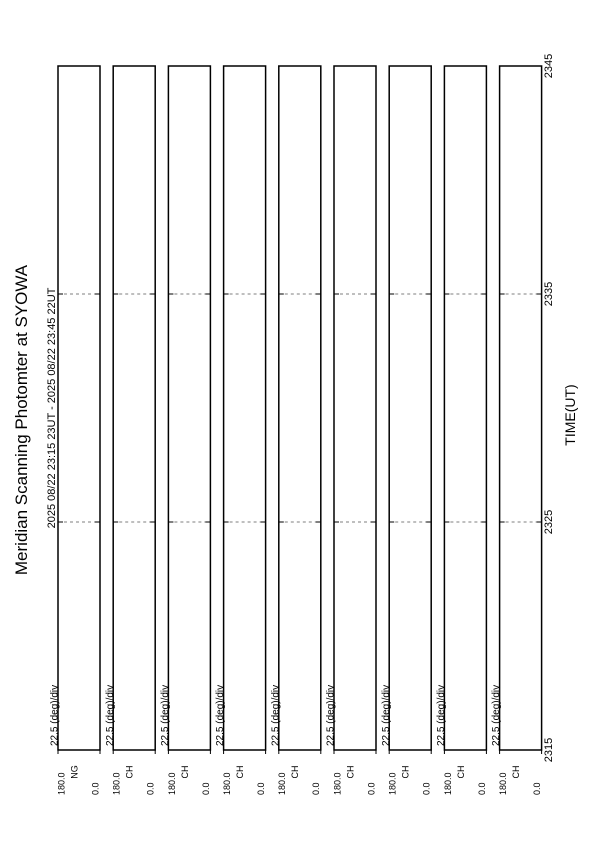 The image size is (595, 842). I want to click on x-tick-label: 2325, so click(549, 522).